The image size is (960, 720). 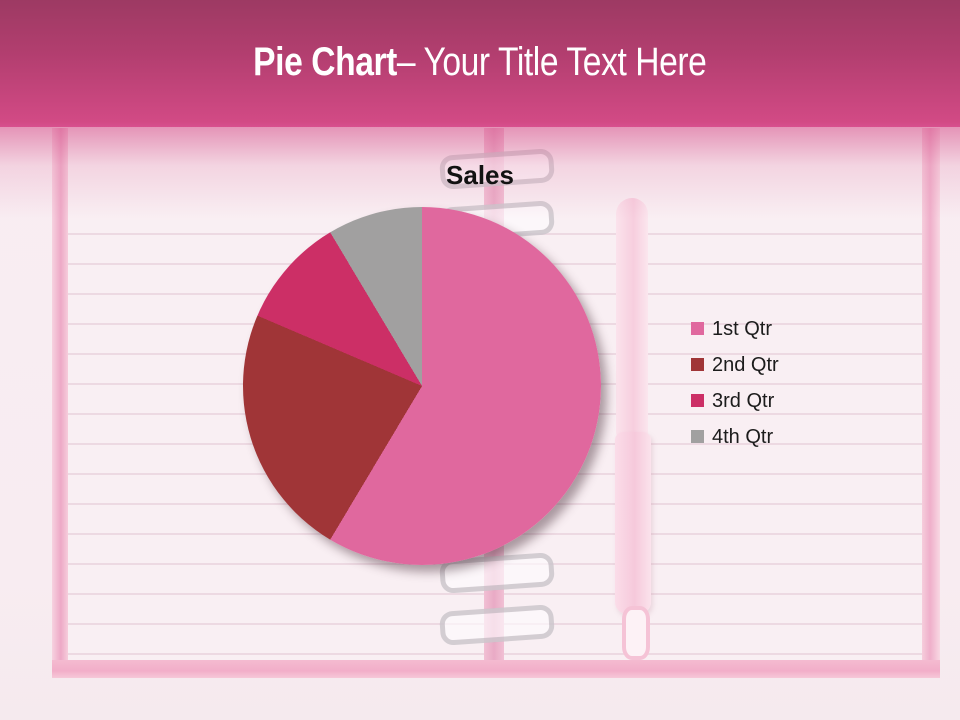 I want to click on header-fade-overlay, so click(x=480, y=173).